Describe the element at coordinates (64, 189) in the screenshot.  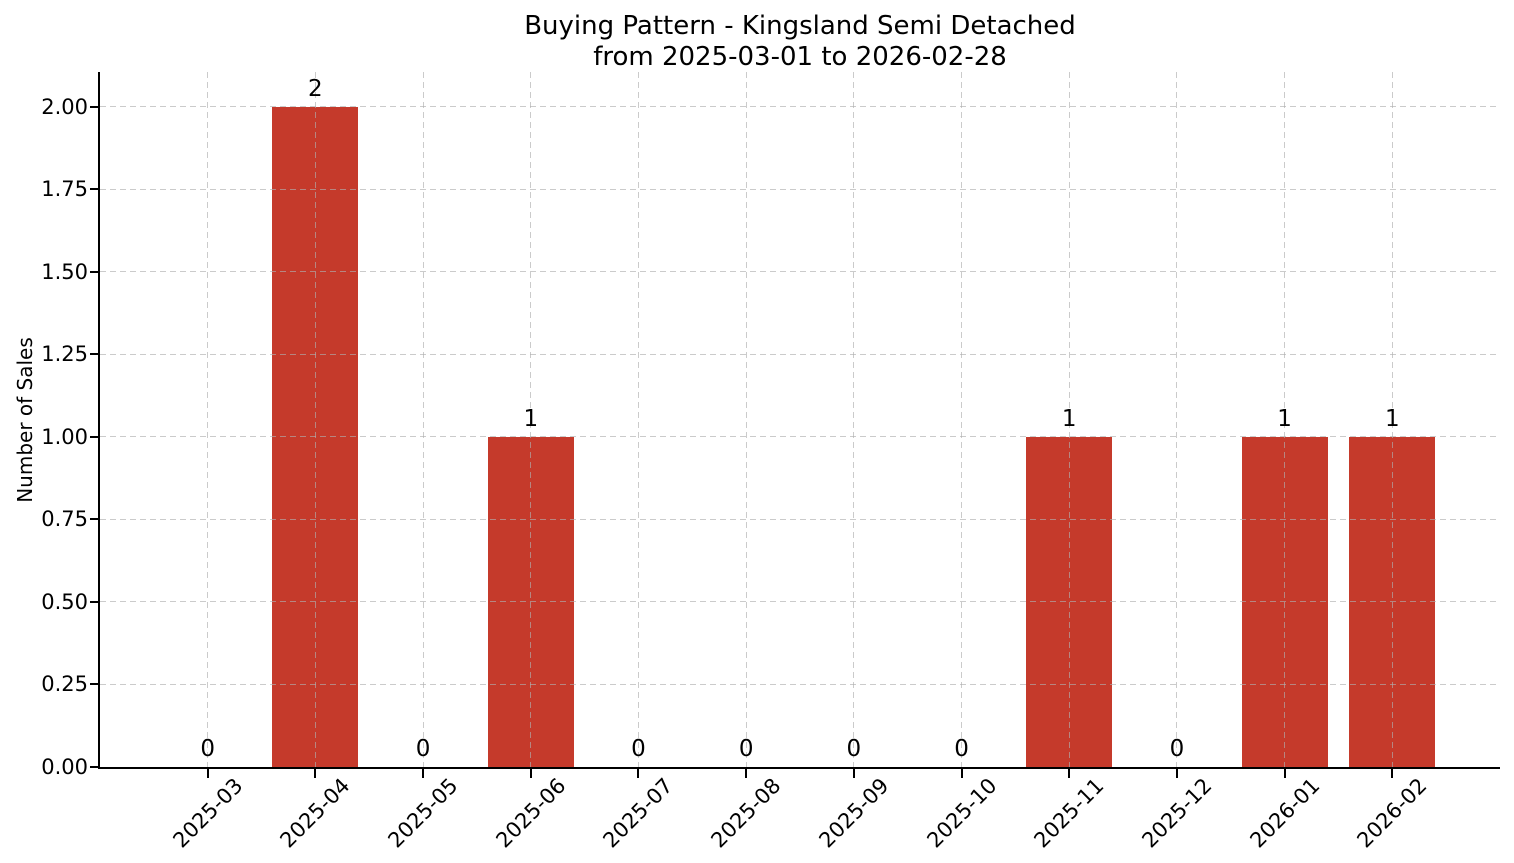
I see `y-tick-label: 1.75` at that location.